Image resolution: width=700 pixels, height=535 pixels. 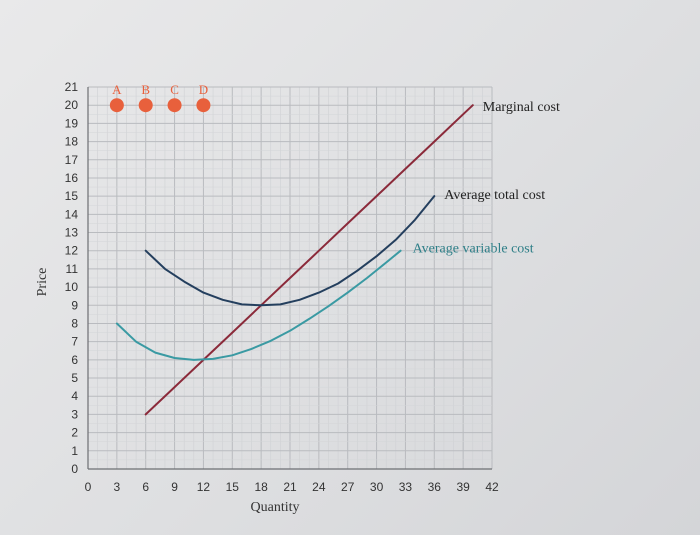 What do you see at coordinates (348, 487) in the screenshot?
I see `x-tick-label: 27` at bounding box center [348, 487].